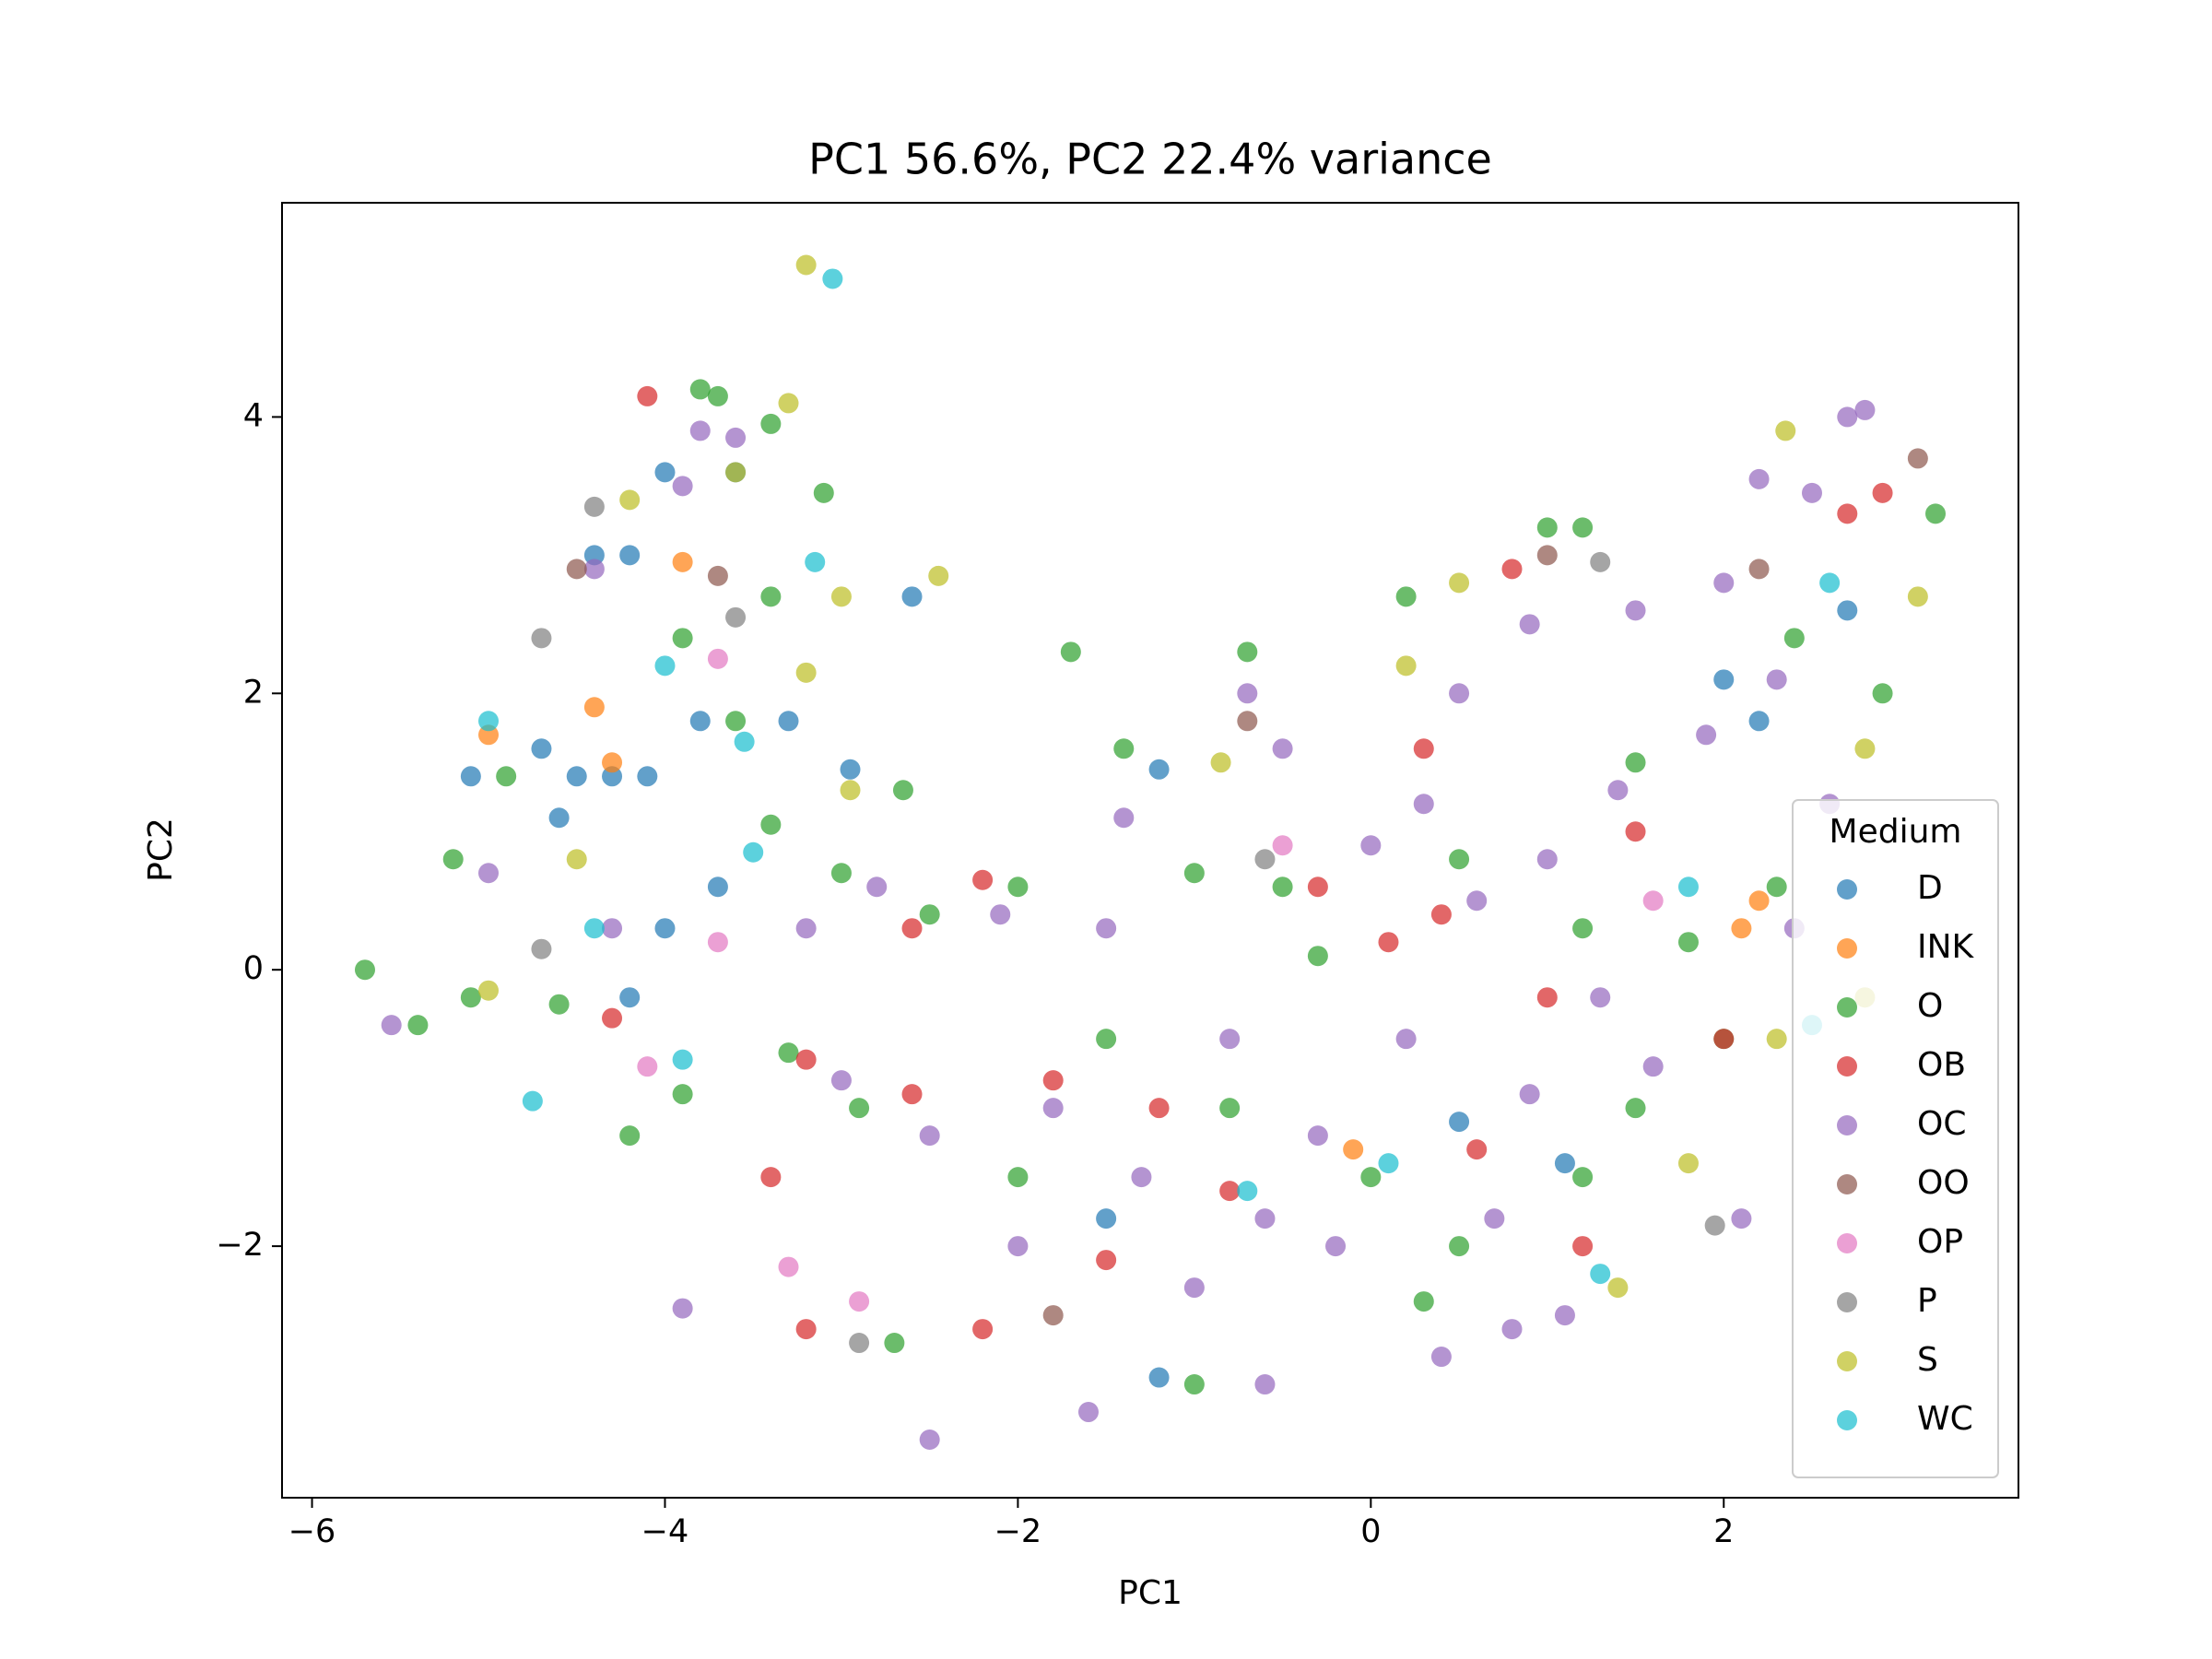 This screenshot has height=1659, width=2212. I want to click on legend-label: P, so click(1927, 1301).